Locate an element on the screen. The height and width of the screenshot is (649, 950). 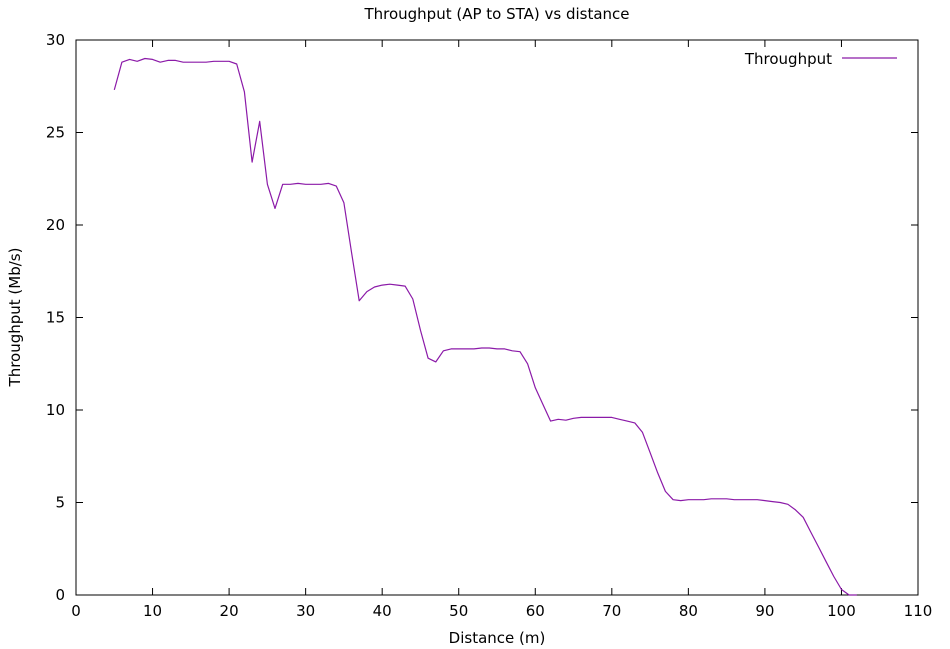
legend-label: Throughput is located at coordinates (788, 59).